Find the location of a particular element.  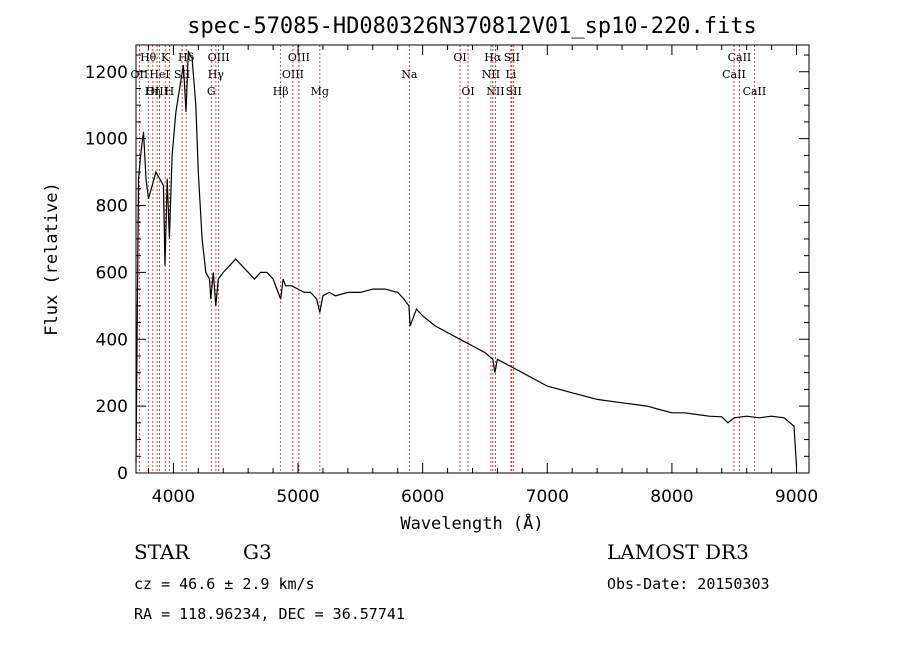

marker-label-4: HeI is located at coordinates (159, 74).